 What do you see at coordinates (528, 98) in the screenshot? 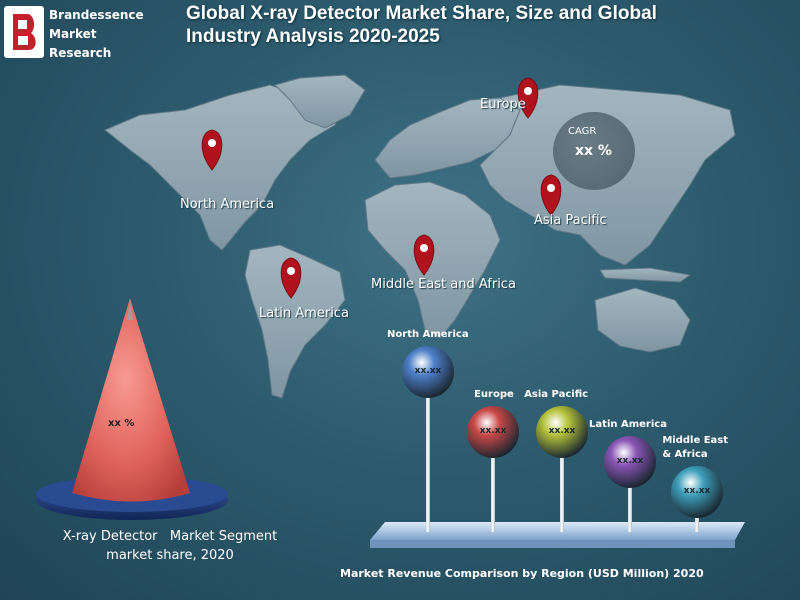
I see `pin-europe-icon` at bounding box center [528, 98].